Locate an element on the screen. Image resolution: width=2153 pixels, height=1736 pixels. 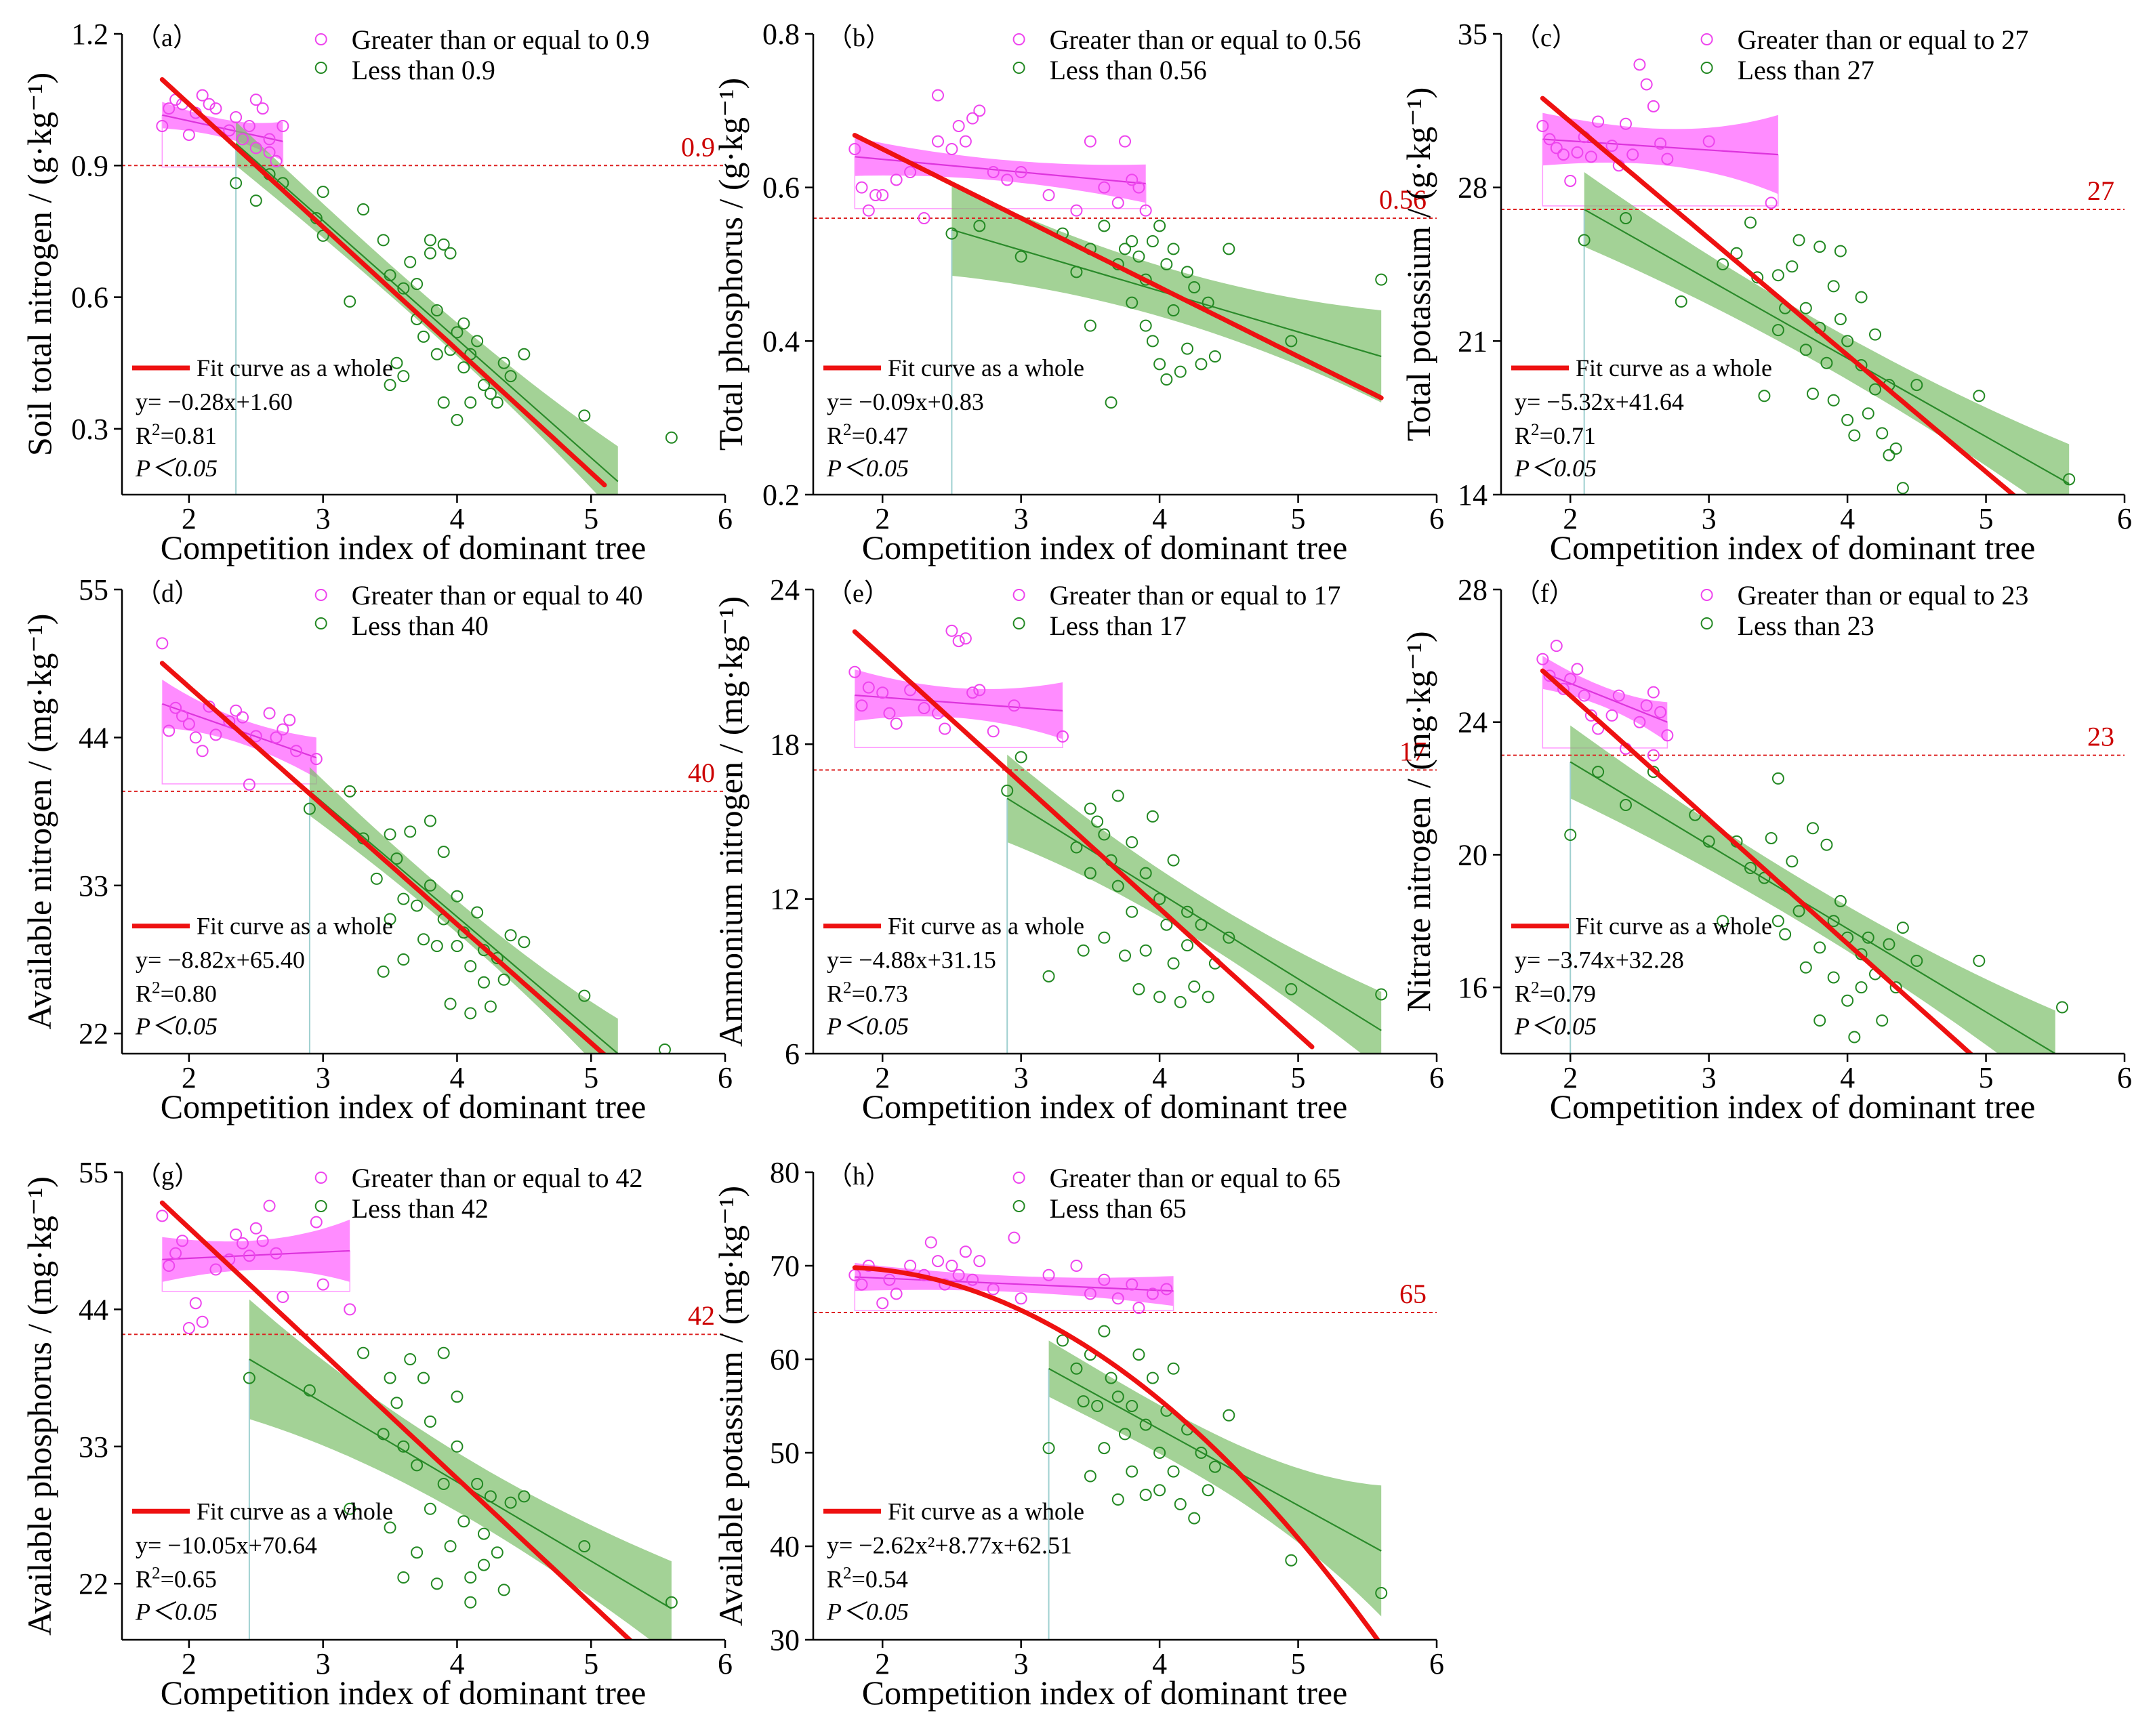
y-tick-label: 50 is located at coordinates (785, 1453).